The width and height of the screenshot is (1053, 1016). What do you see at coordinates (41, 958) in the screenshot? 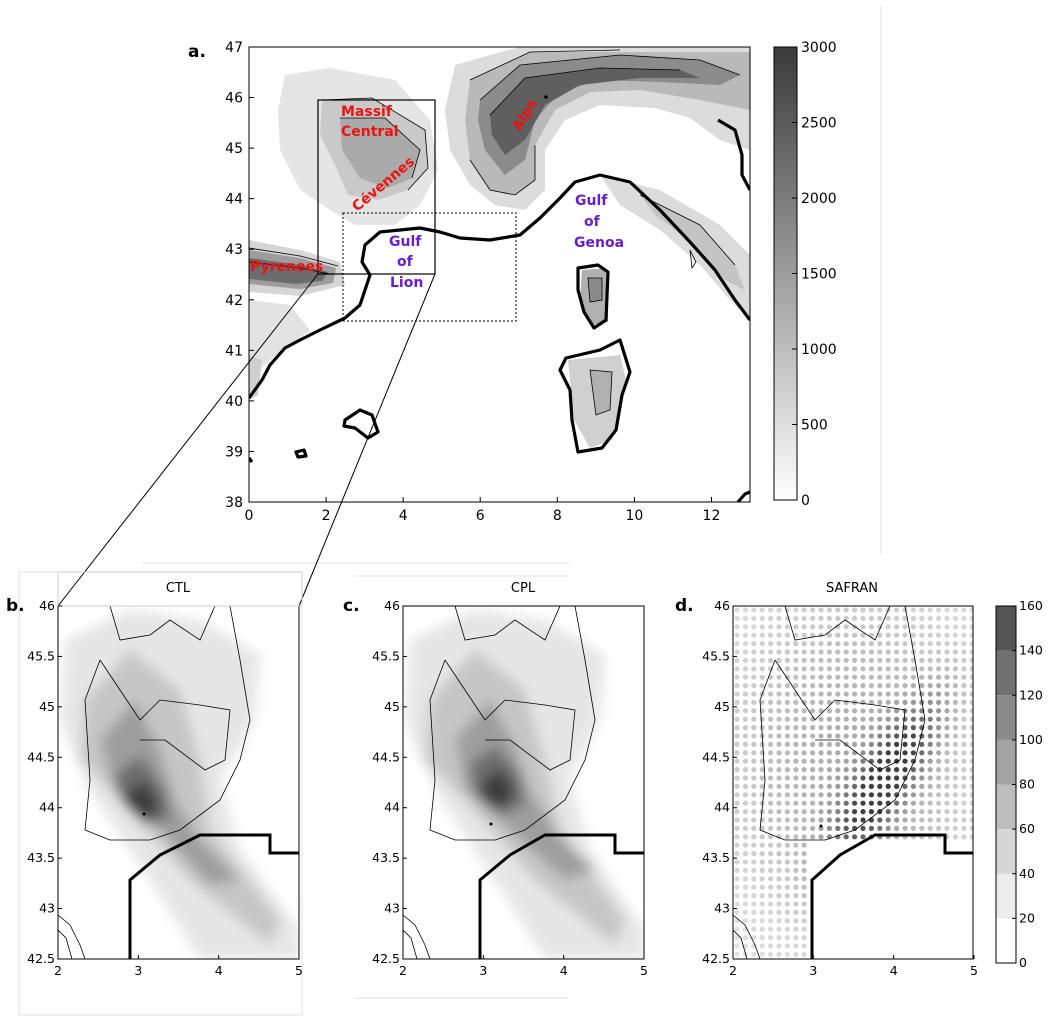
I see `y-tick-label: 42.5` at bounding box center [41, 958].